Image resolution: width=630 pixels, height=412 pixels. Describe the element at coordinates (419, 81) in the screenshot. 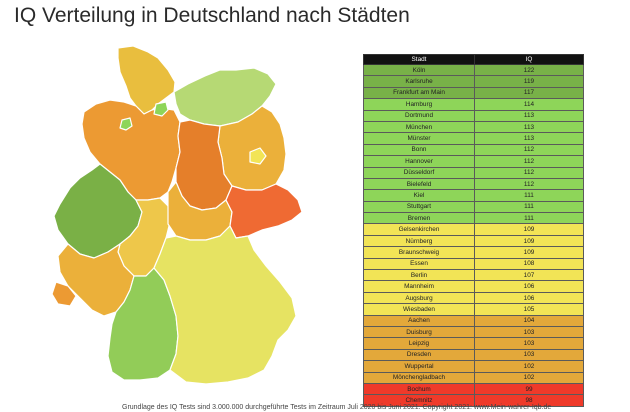

I see `city-cell: Karlsruhe` at that location.